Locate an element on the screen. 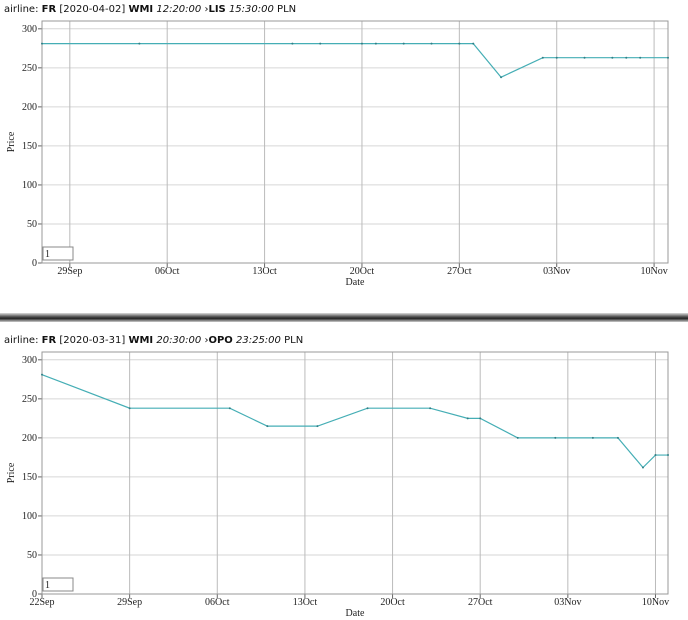  header-dep: 20:30:00 is located at coordinates (178, 340).